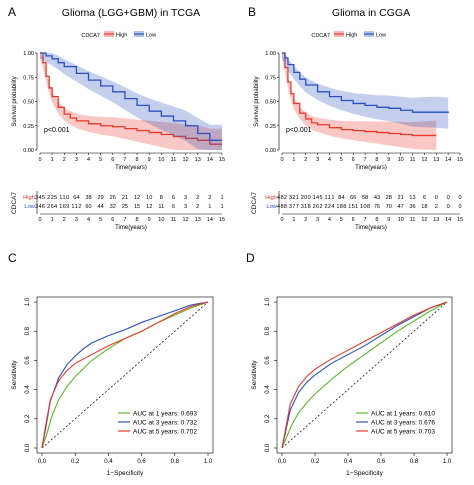  I want to click on risk-value: 47, so click(401, 207).